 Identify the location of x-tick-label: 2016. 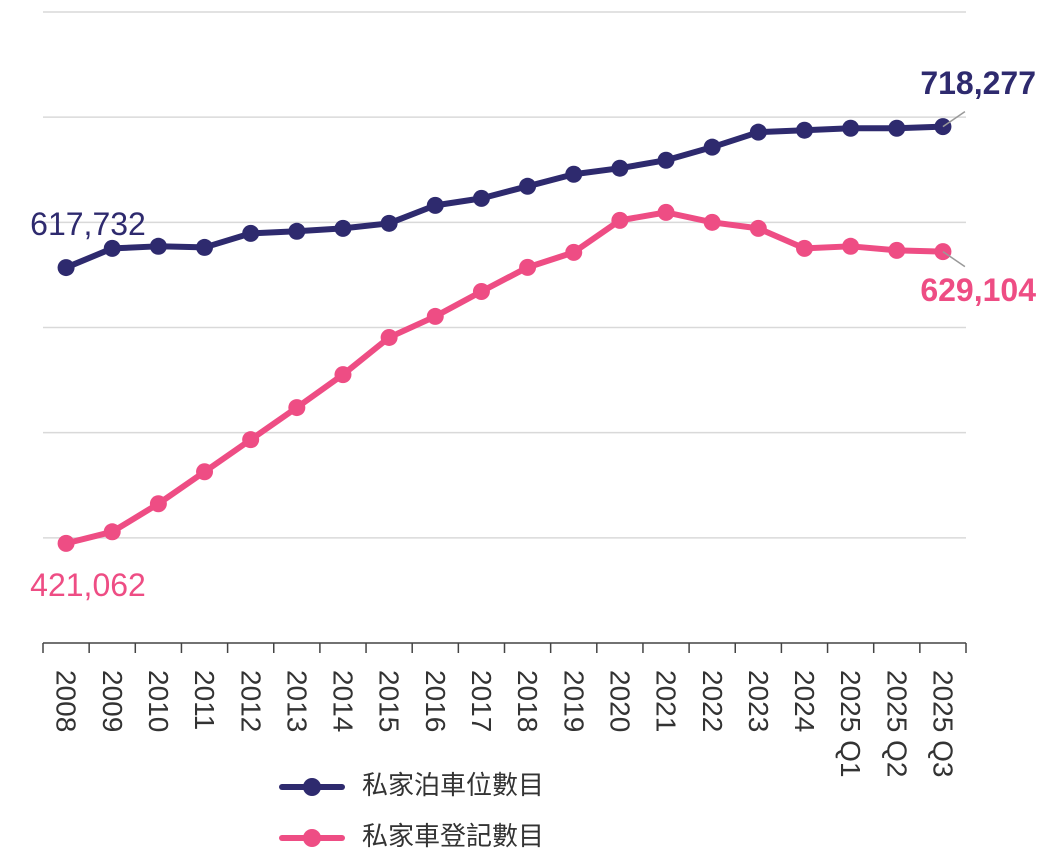
(435, 701).